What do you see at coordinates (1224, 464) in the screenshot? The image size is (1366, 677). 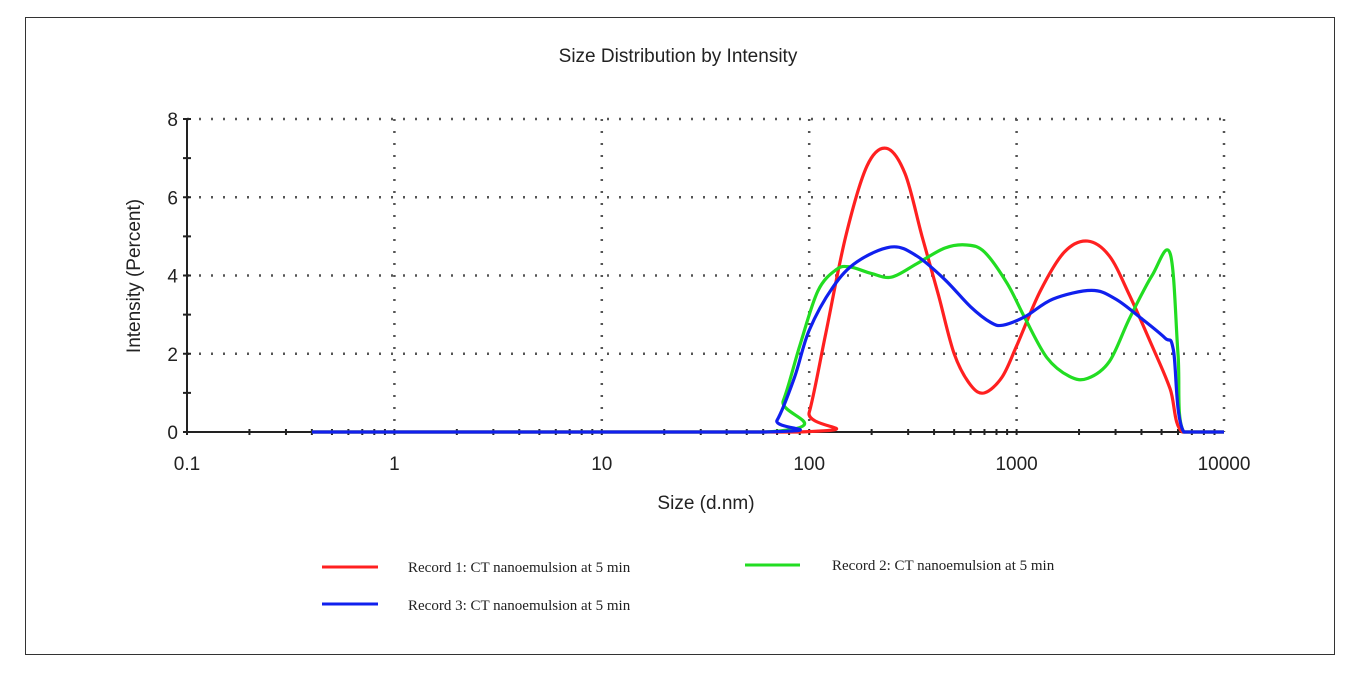 I see `x-tick-label: 10000` at bounding box center [1224, 464].